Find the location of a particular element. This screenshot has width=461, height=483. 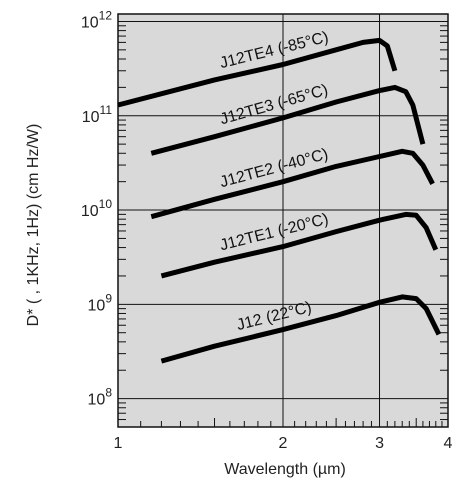

y-tick-label: 10¹⁰ is located at coordinates (96, 208).